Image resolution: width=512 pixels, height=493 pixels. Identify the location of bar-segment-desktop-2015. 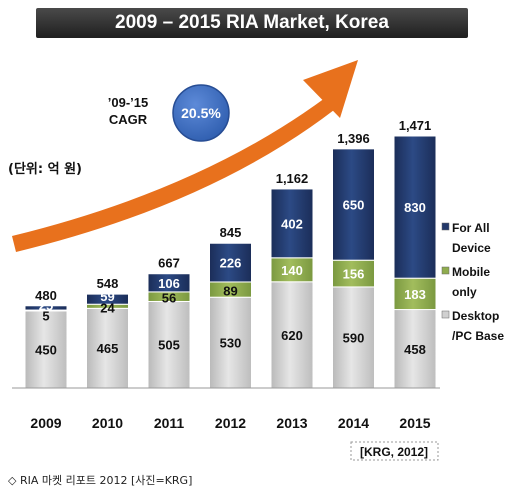
(415, 349).